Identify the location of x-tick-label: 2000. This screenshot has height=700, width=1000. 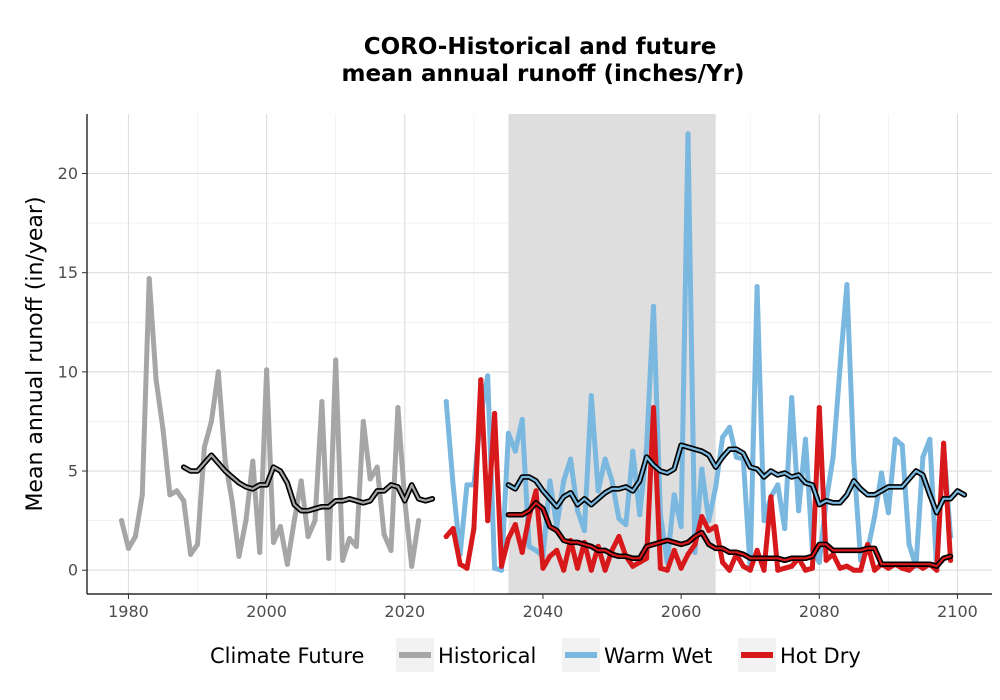
(266, 611).